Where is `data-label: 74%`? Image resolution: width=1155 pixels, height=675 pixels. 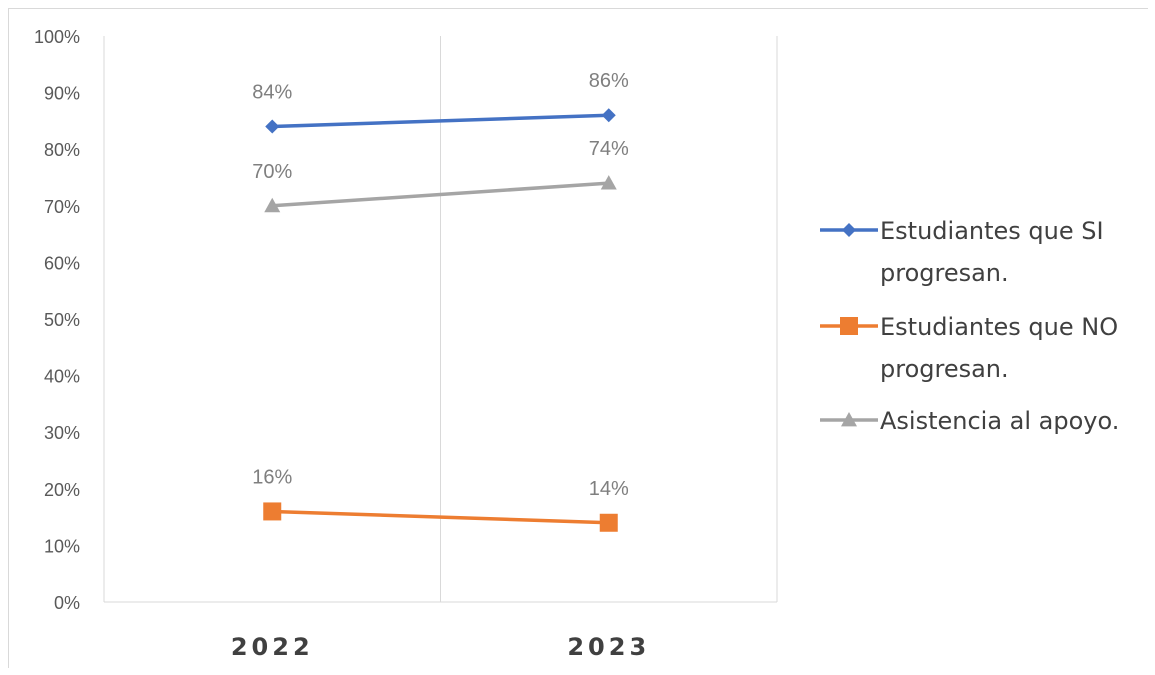
data-label: 74% is located at coordinates (609, 149).